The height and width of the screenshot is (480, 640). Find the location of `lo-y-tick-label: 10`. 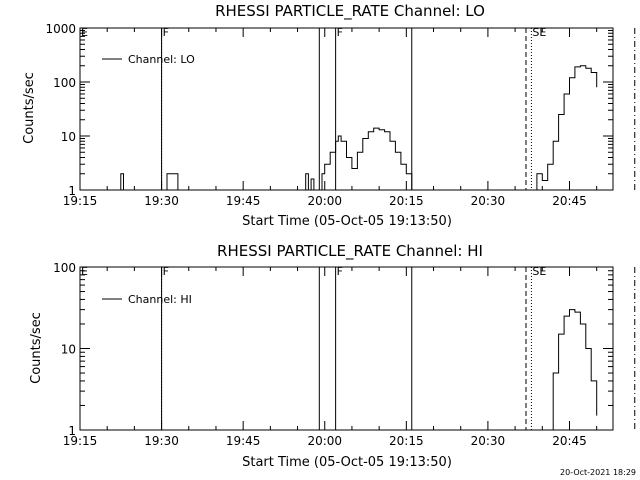

lo-y-tick-label: 10 is located at coordinates (68, 137).